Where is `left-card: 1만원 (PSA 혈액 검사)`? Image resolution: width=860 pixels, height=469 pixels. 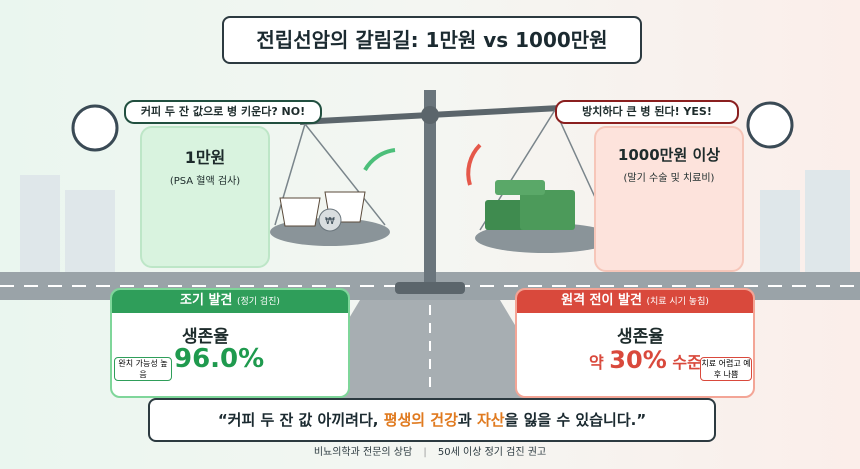
left-card: 1만원 (PSA 혈액 검사) is located at coordinates (205, 197).